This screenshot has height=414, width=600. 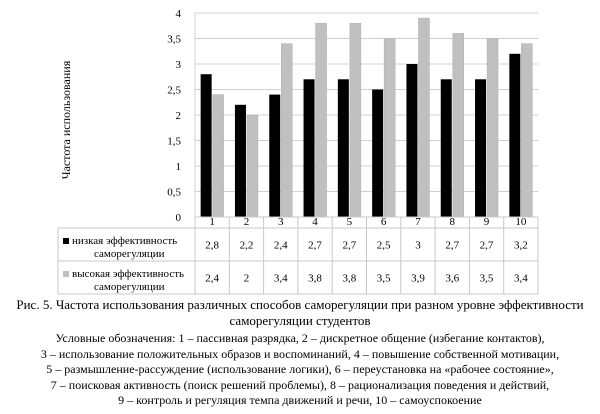 I want to click on x-category-label: 10, so click(x=521, y=222).